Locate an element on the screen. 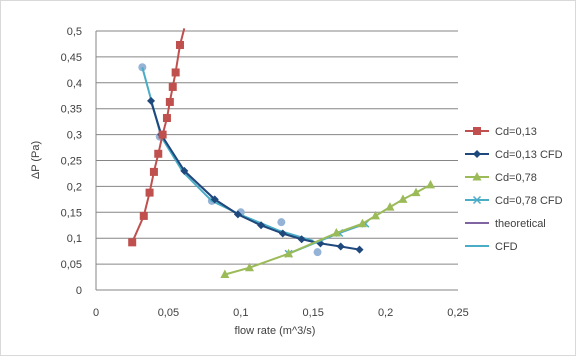 The width and height of the screenshot is (576, 357). y-tick-label: 0,3 is located at coordinates (74, 136).